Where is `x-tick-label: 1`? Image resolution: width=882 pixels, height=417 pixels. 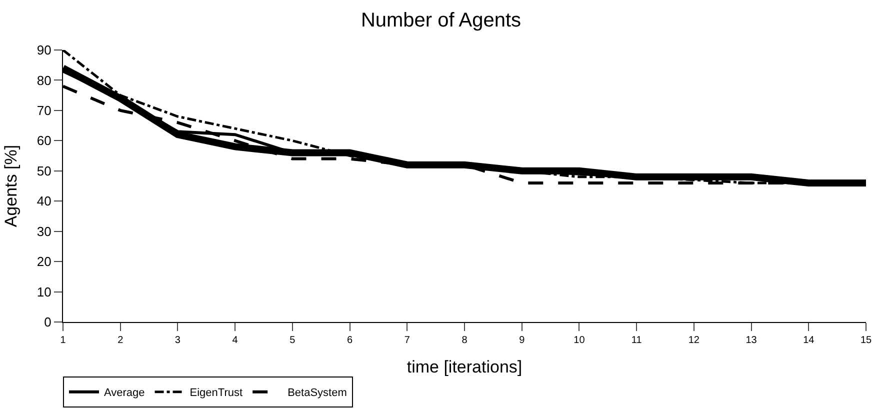 x-tick-label: 1 is located at coordinates (63, 340).